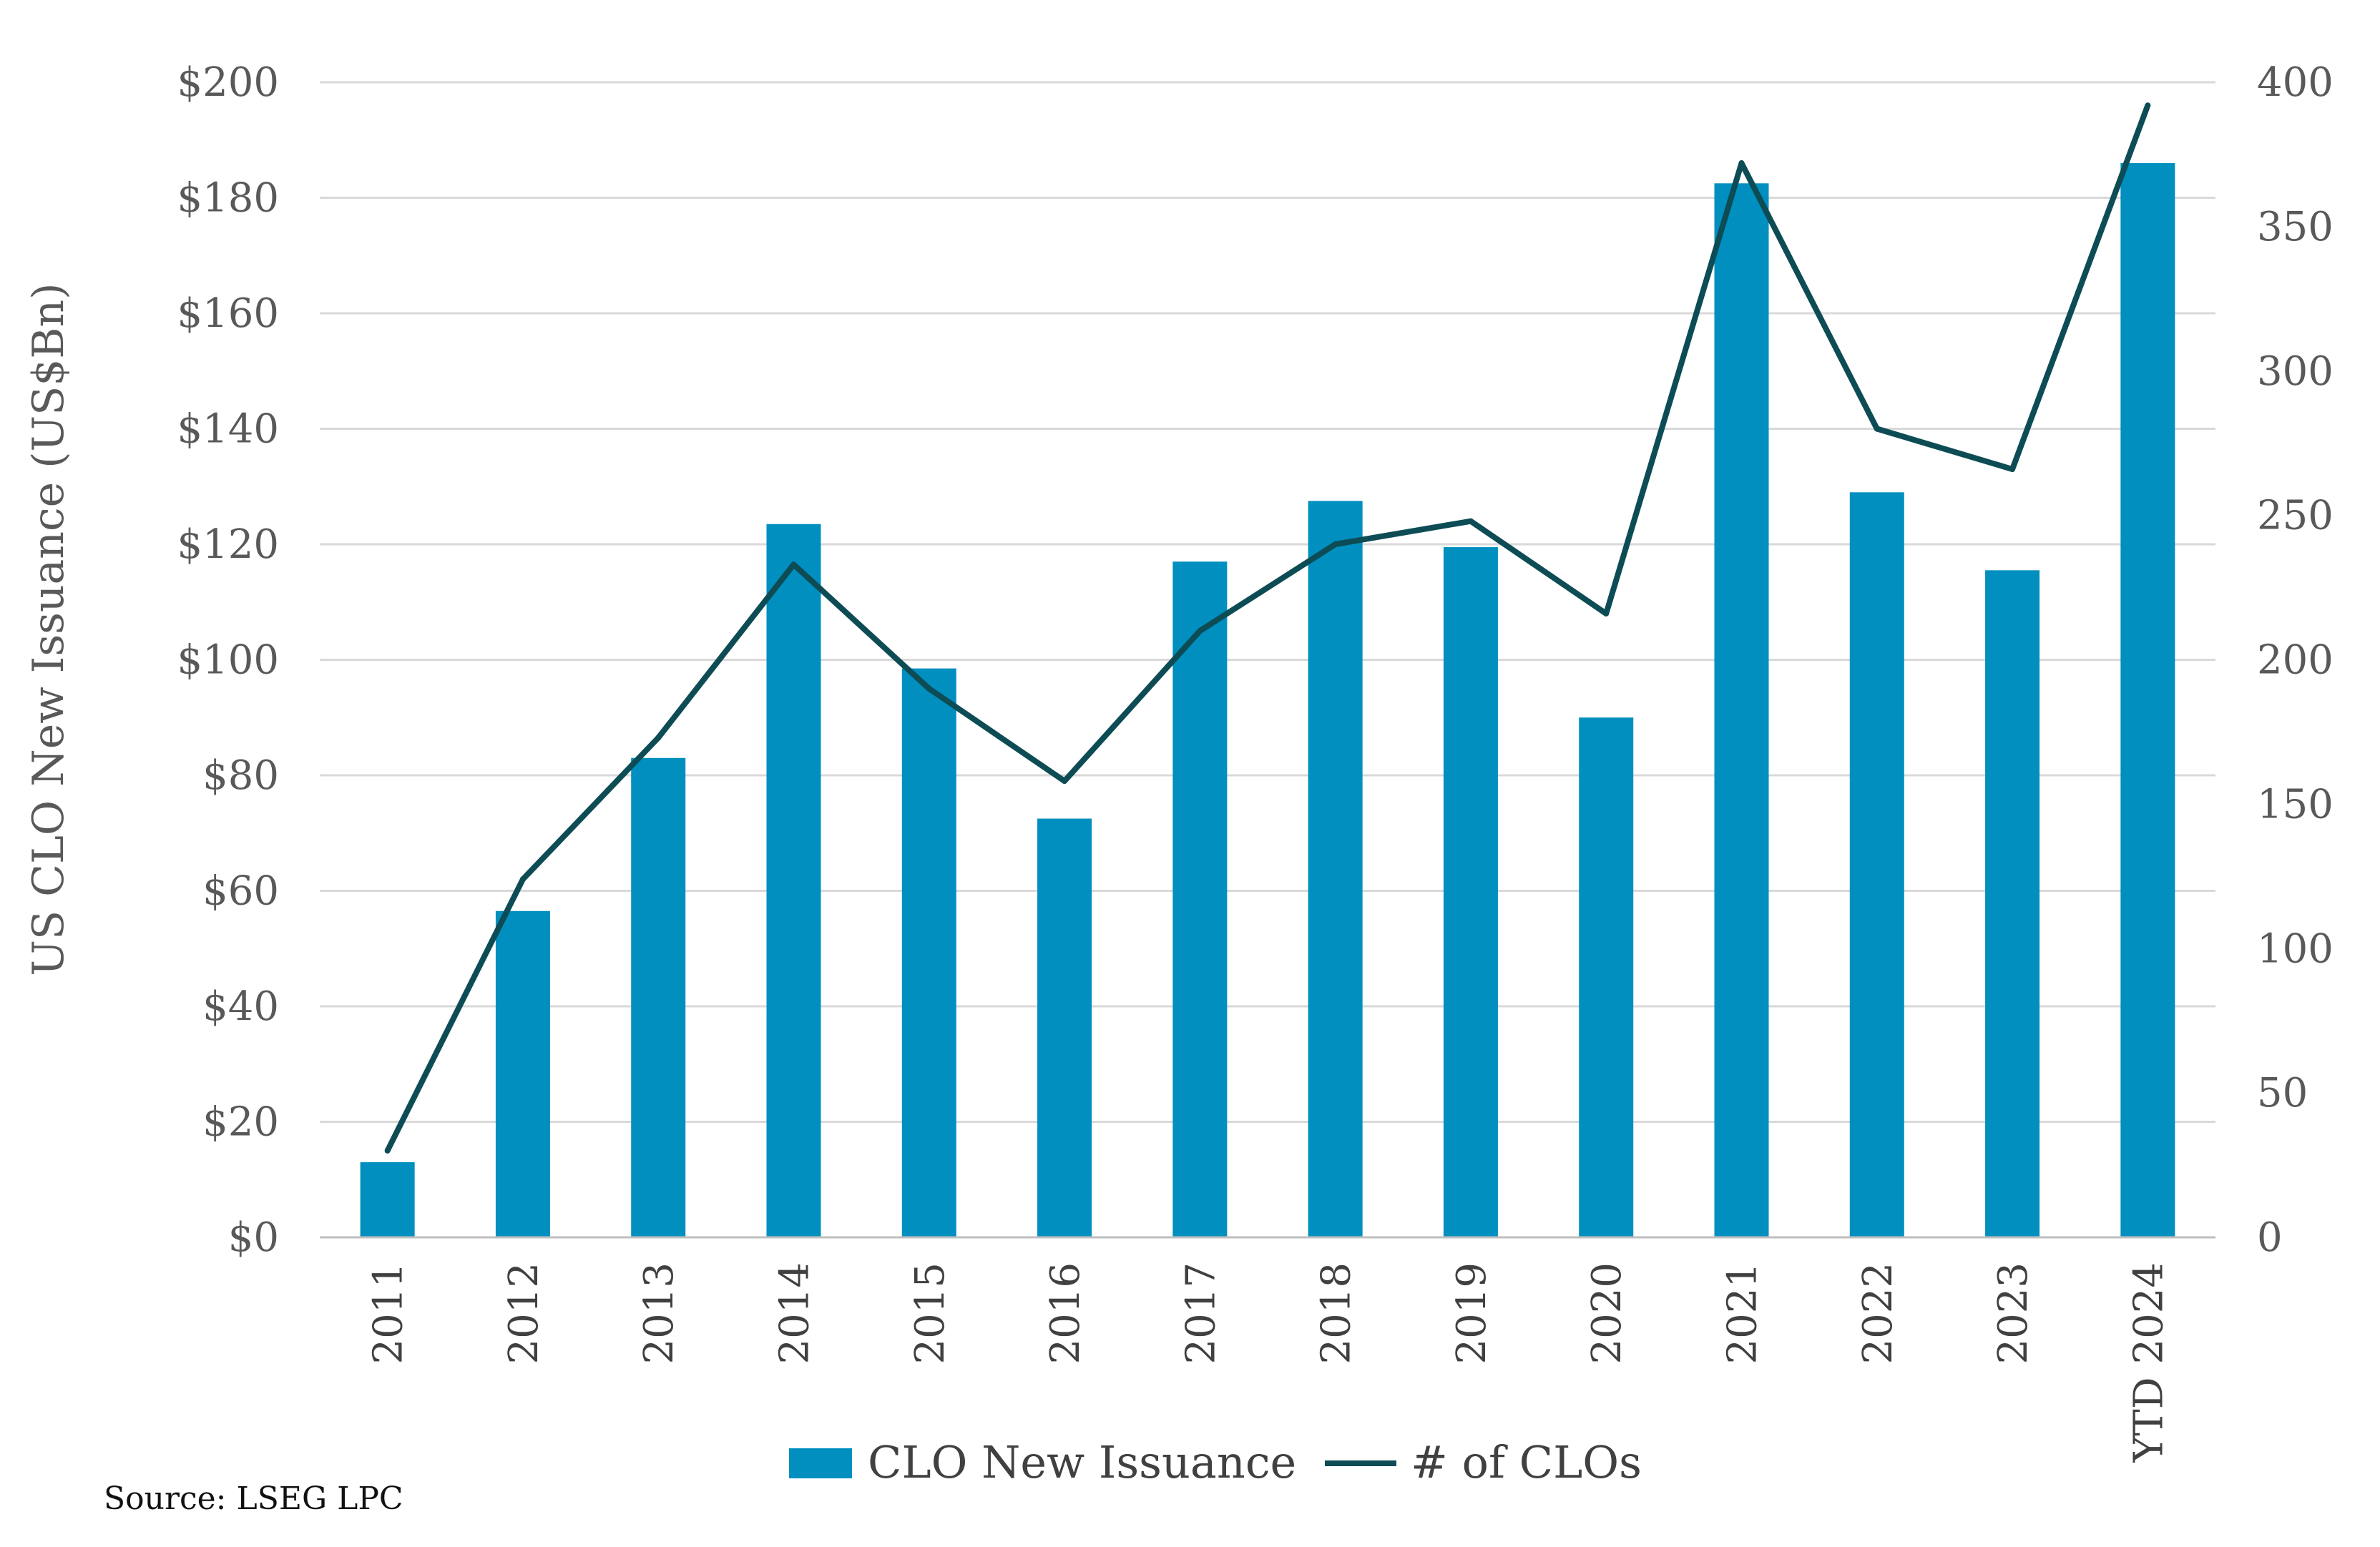  Describe the element at coordinates (1743, 1313) in the screenshot. I see `x-tick-label: 2021` at that location.